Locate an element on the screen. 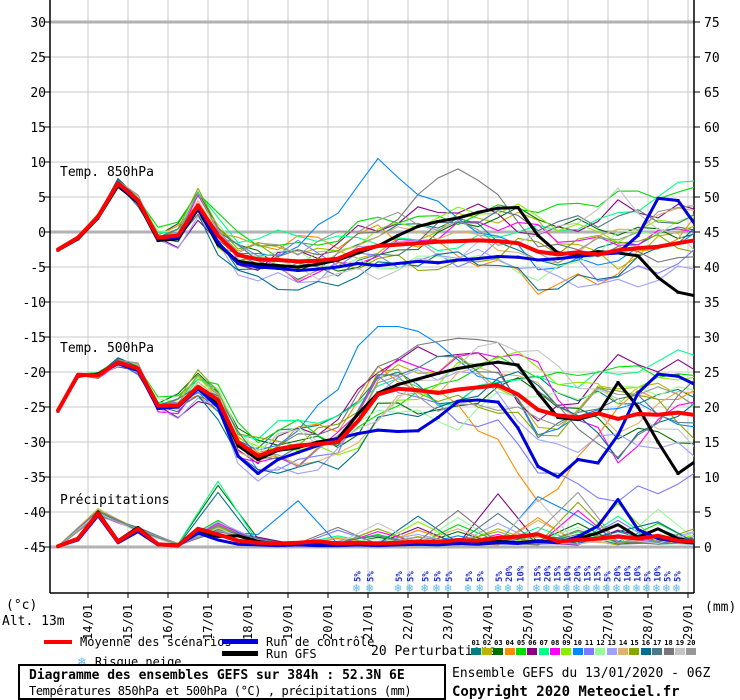 The width and height of the screenshot is (740, 700). y-label-right: 70 is located at coordinates (712, 58).